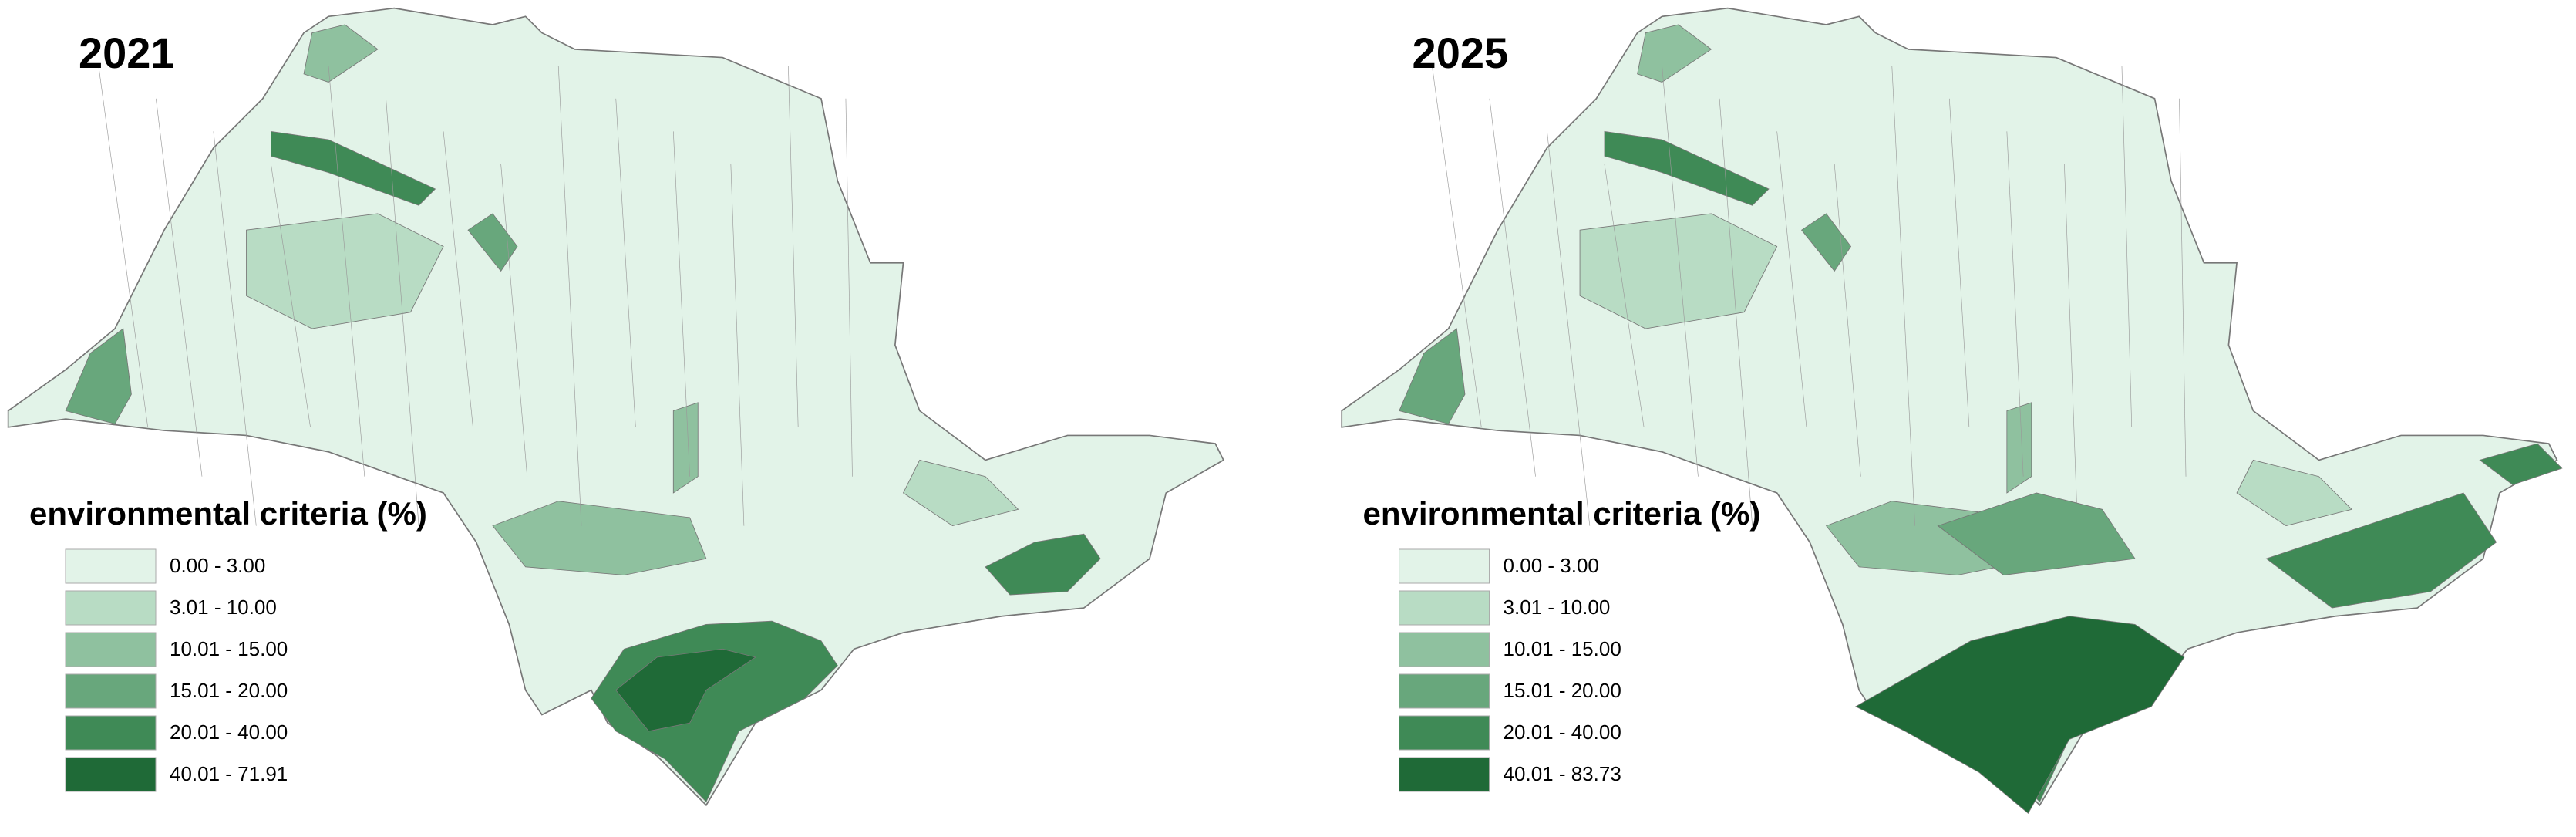 Image resolution: width=2576 pixels, height=837 pixels. Describe the element at coordinates (1461, 53) in the screenshot. I see `map-title: 2025` at that location.